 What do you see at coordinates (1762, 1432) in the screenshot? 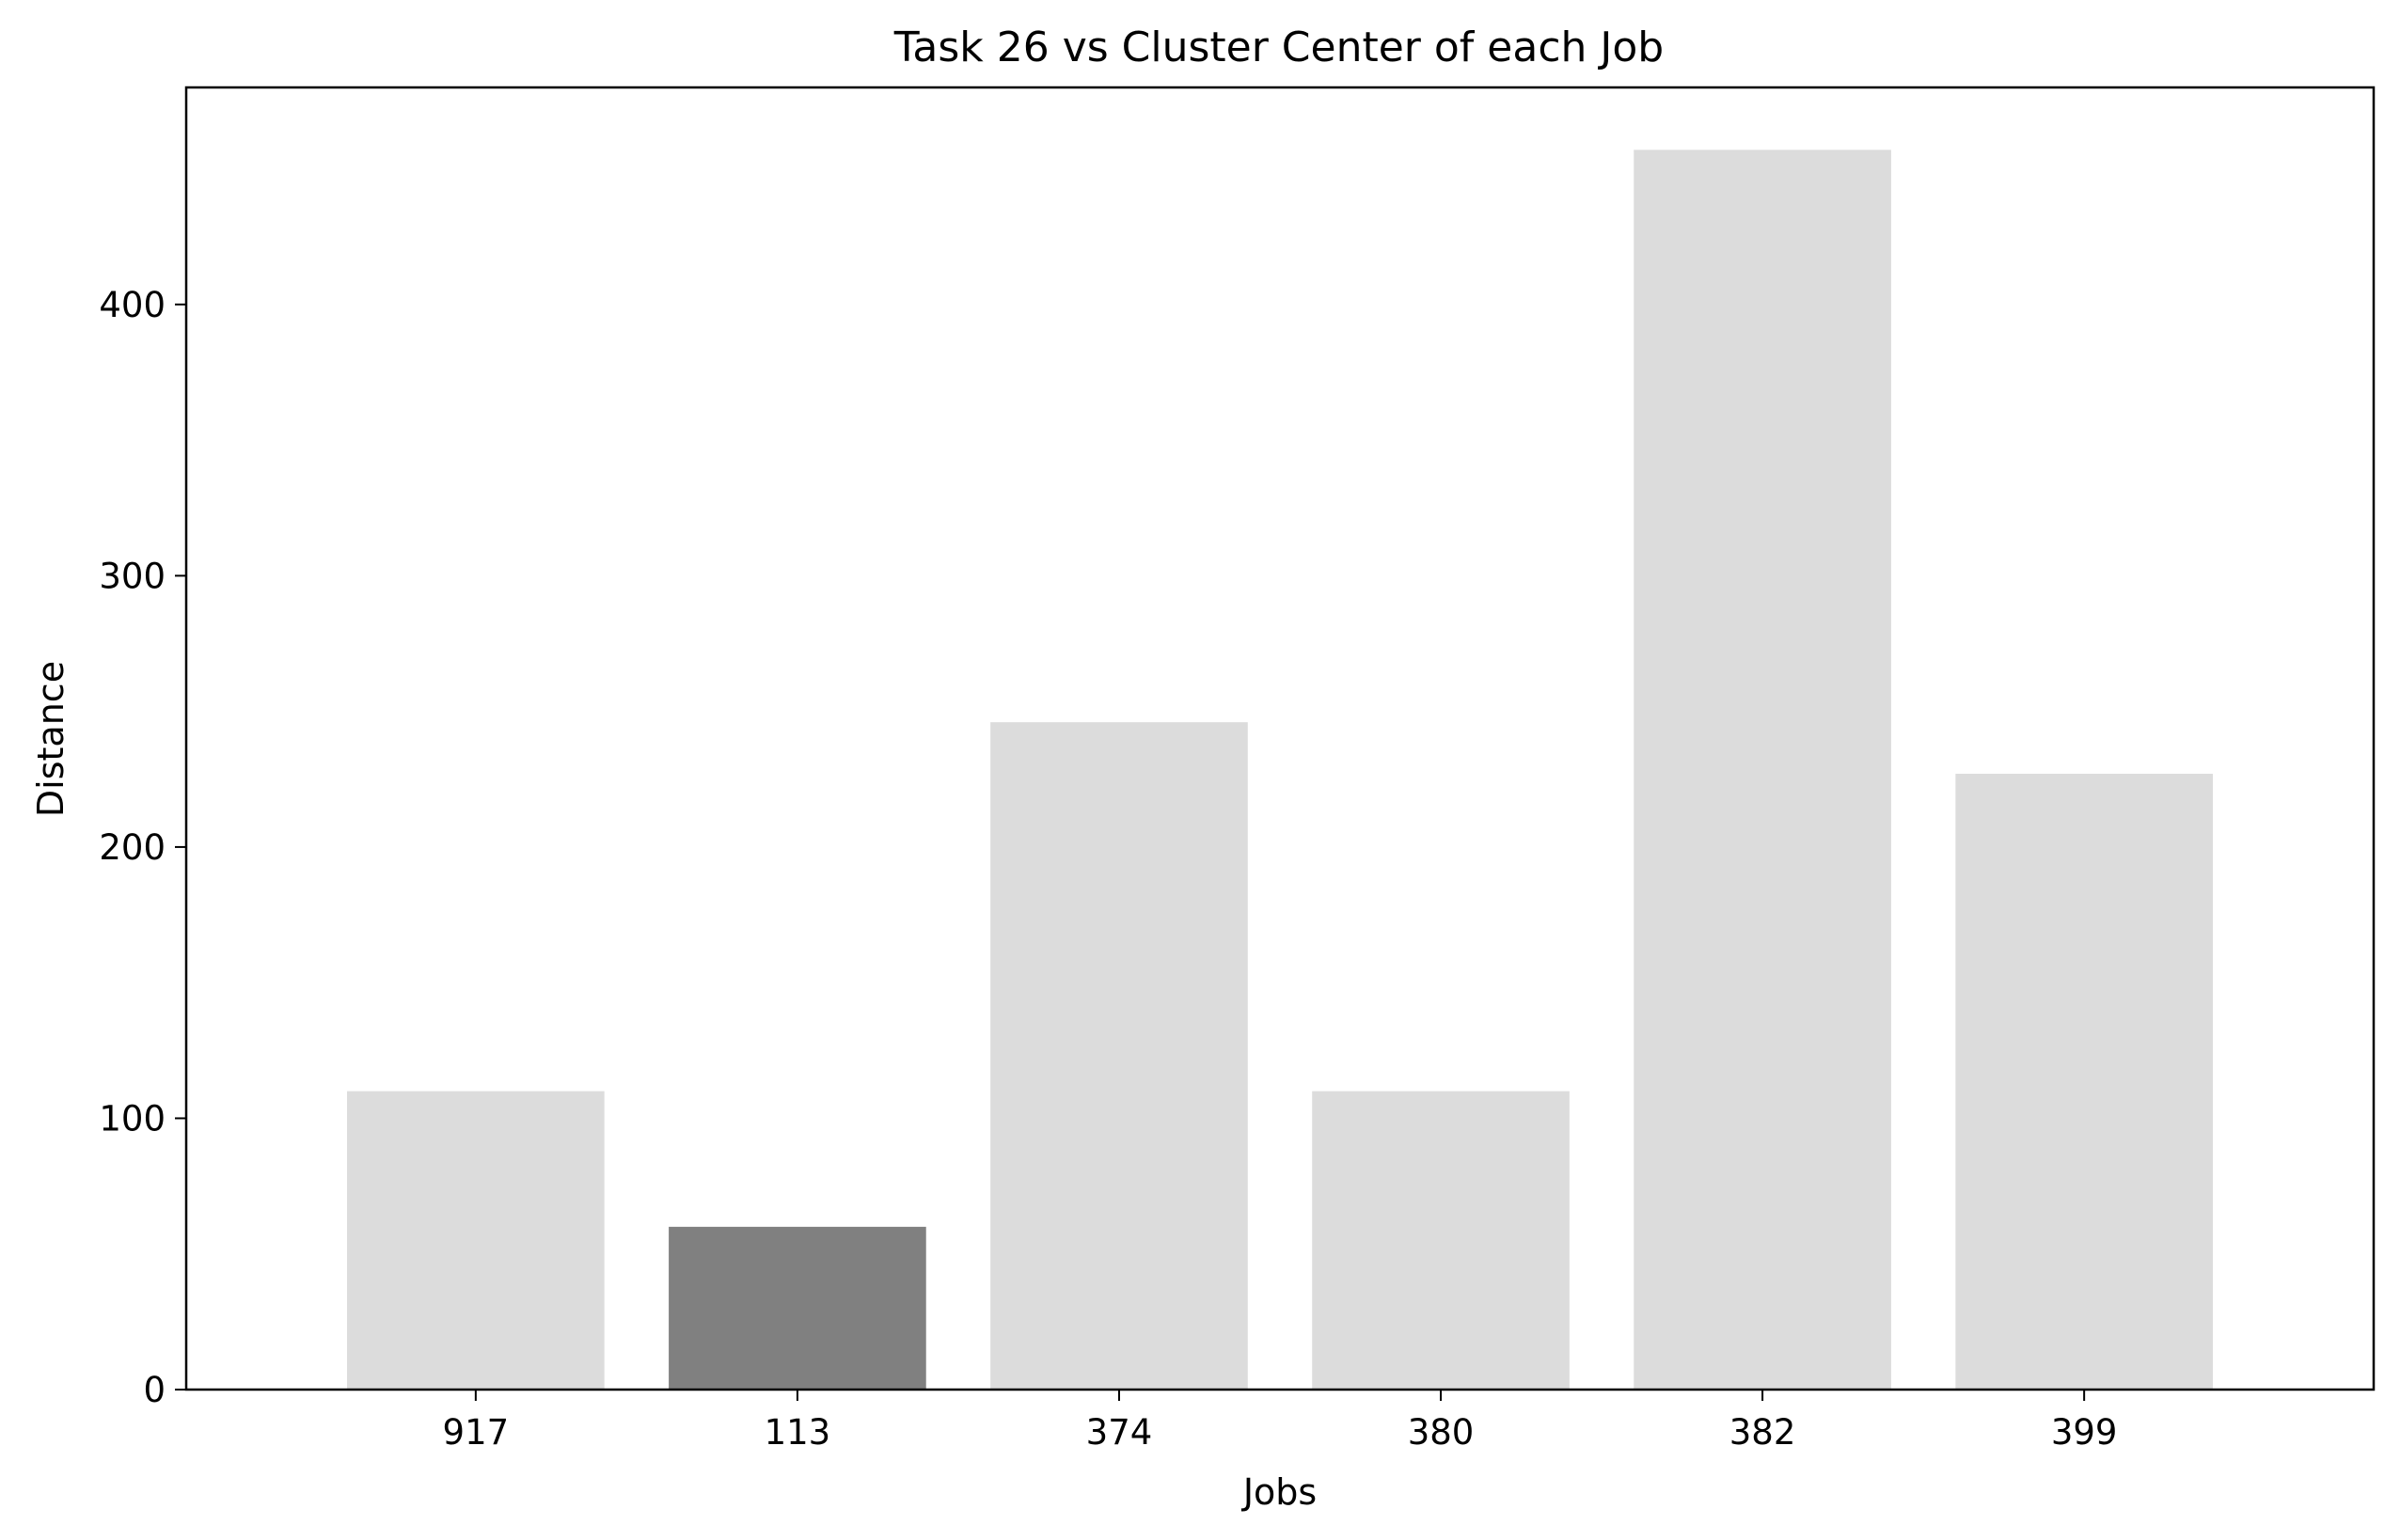
I see `x-tick-label: 382` at bounding box center [1762, 1432].